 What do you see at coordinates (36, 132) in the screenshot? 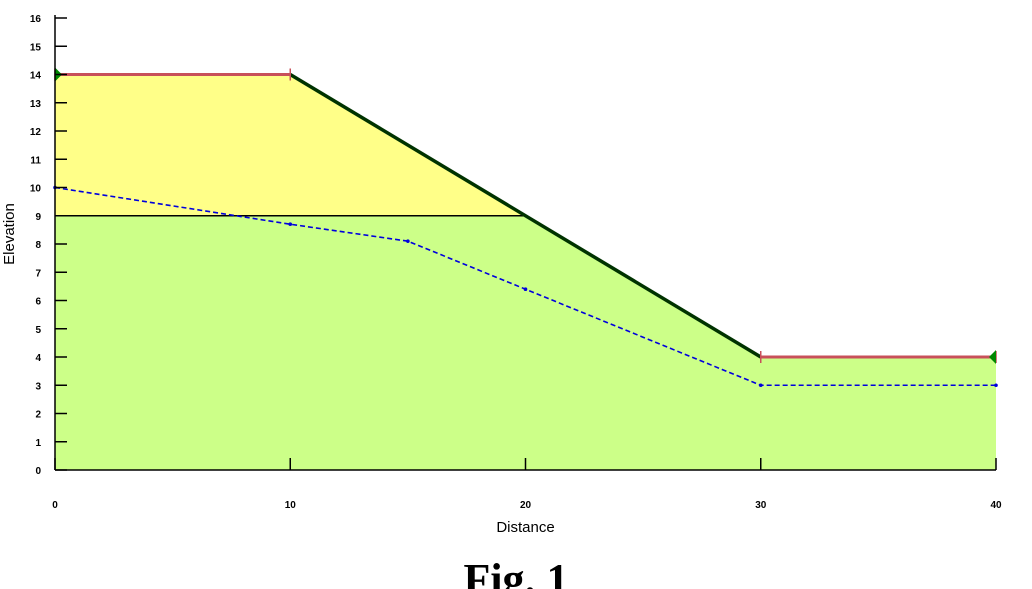
I see `y-tick-label: 12` at bounding box center [36, 132].